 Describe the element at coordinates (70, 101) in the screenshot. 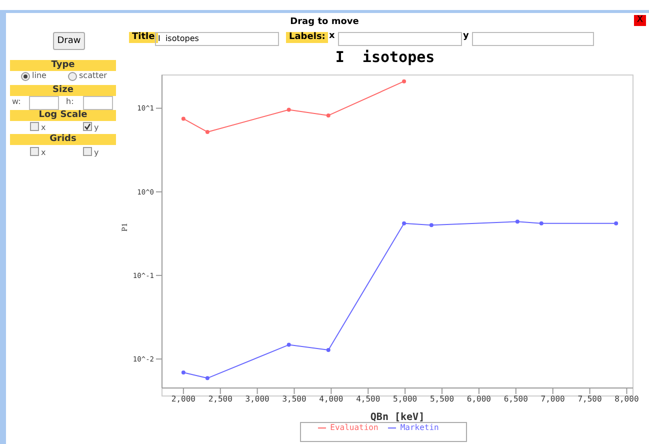

I see `text: h:` at that location.